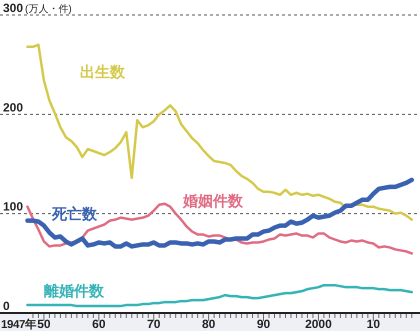 This screenshot has width=420, height=331. I want to click on x-tick-label: 10, so click(373, 324).